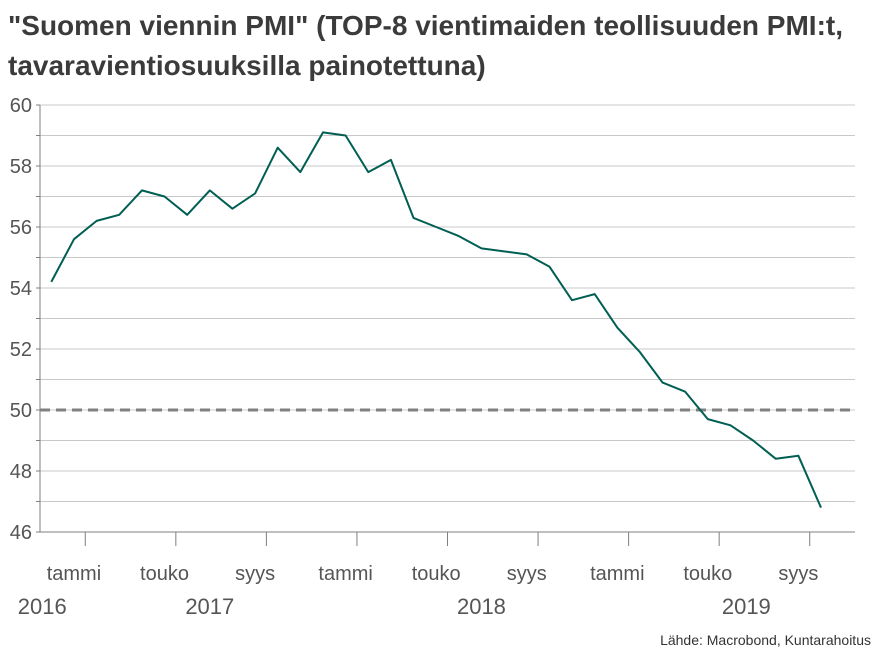 The image size is (885, 665). I want to click on y-tick-label: 52, so click(21, 350).